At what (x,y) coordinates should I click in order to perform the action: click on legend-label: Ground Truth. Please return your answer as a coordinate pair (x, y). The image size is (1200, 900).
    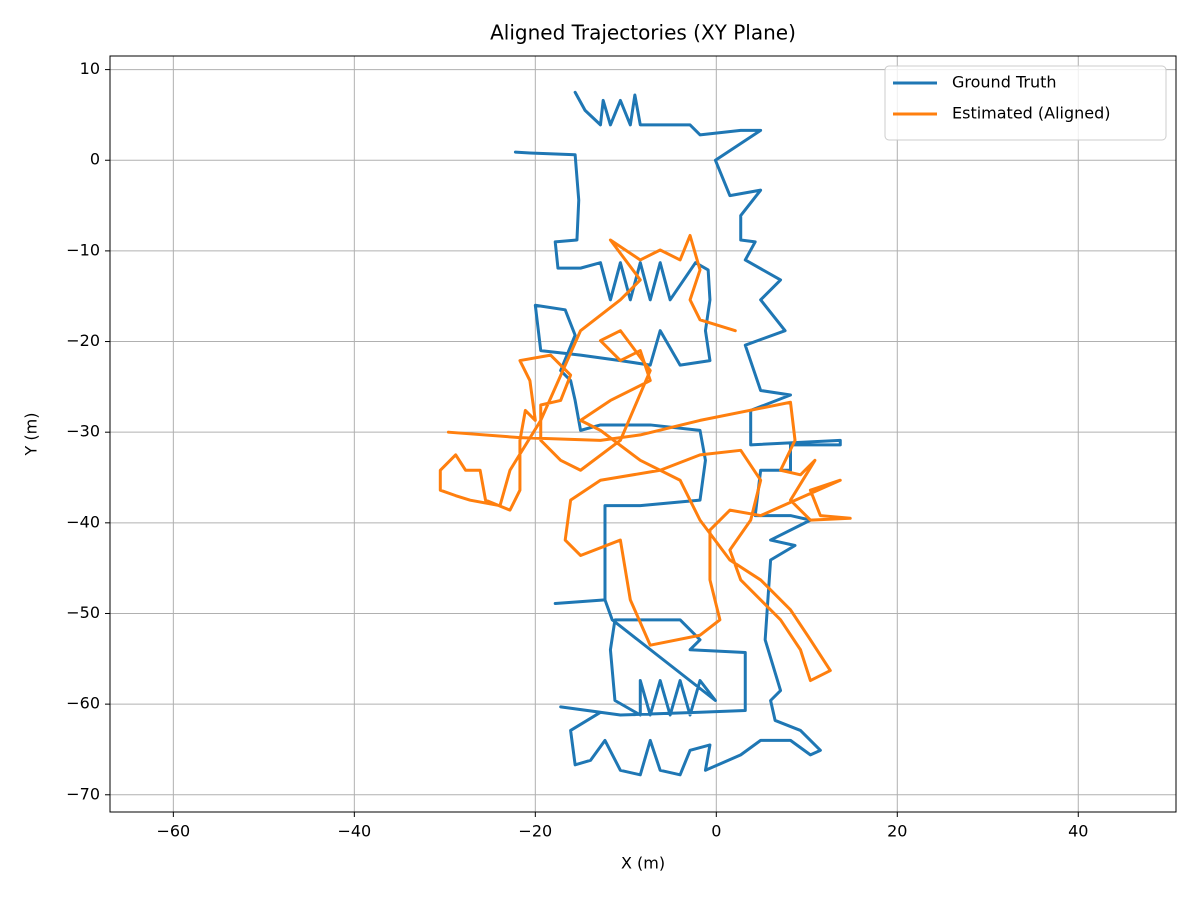
    Looking at the image, I should click on (1004, 82).